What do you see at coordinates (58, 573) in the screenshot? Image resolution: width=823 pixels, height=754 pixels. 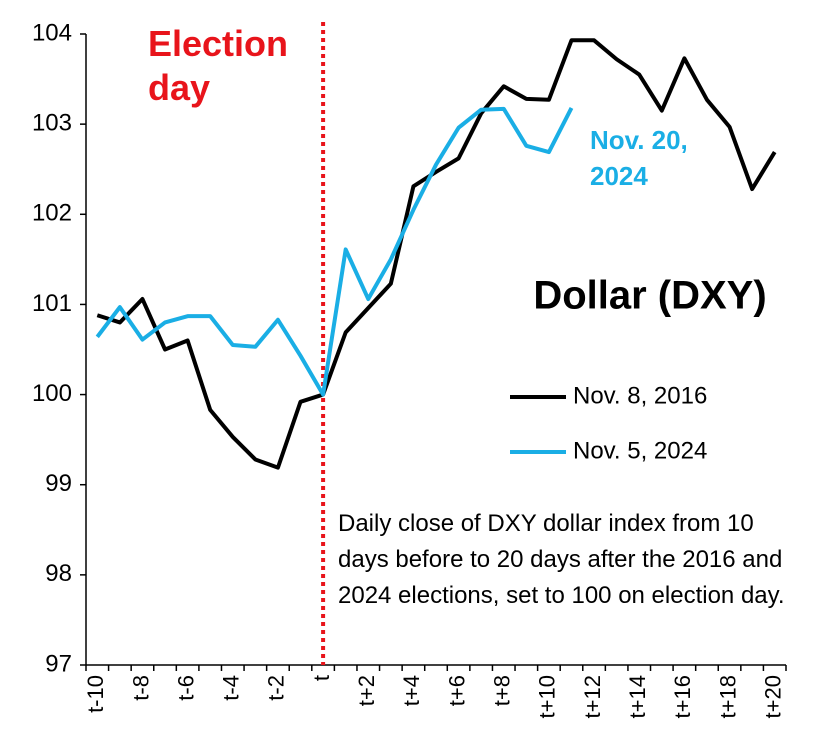 I see `y-tick-label: 98` at bounding box center [58, 573].